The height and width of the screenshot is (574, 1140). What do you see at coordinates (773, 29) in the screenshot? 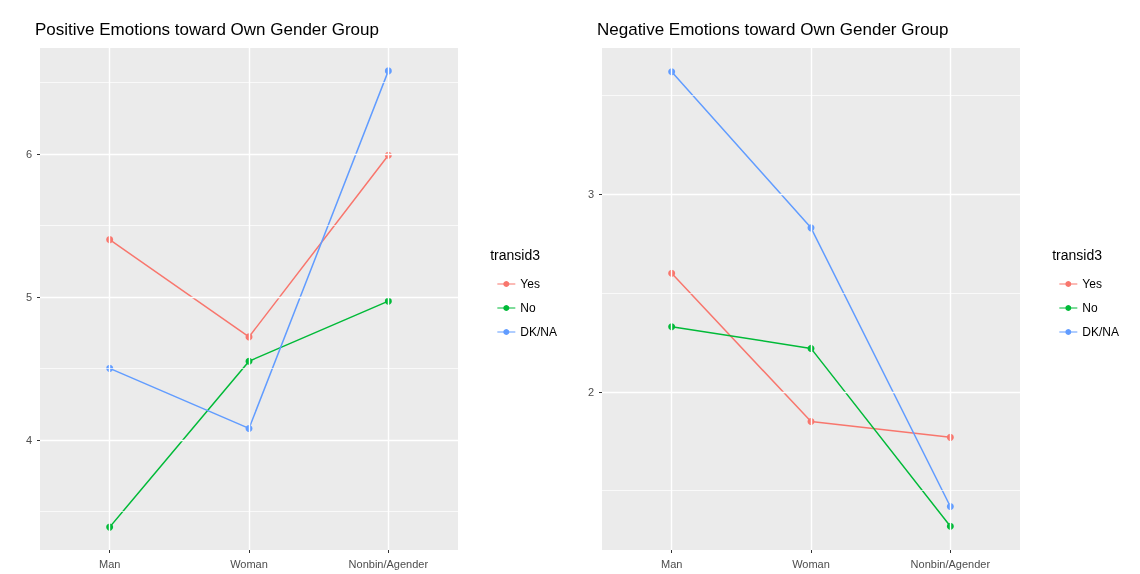
I see `chart-title: Negative Emotions toward Own Gender Group` at bounding box center [773, 29].